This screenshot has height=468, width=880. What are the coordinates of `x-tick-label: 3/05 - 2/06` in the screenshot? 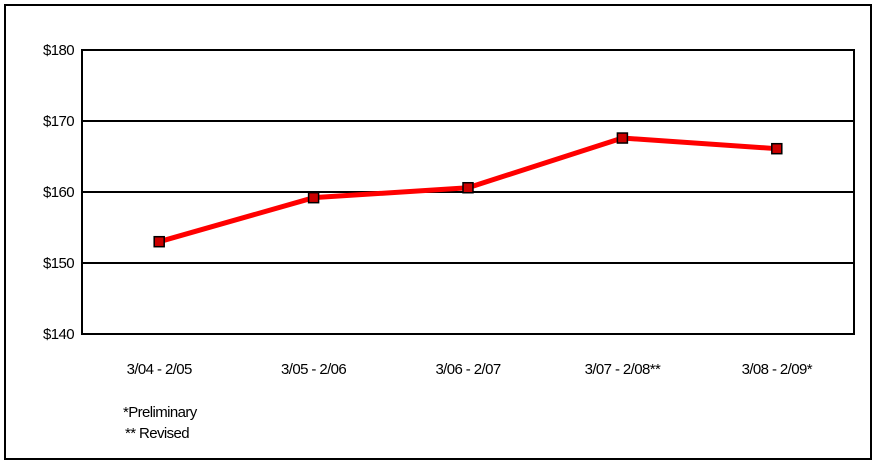 It's located at (313, 369).